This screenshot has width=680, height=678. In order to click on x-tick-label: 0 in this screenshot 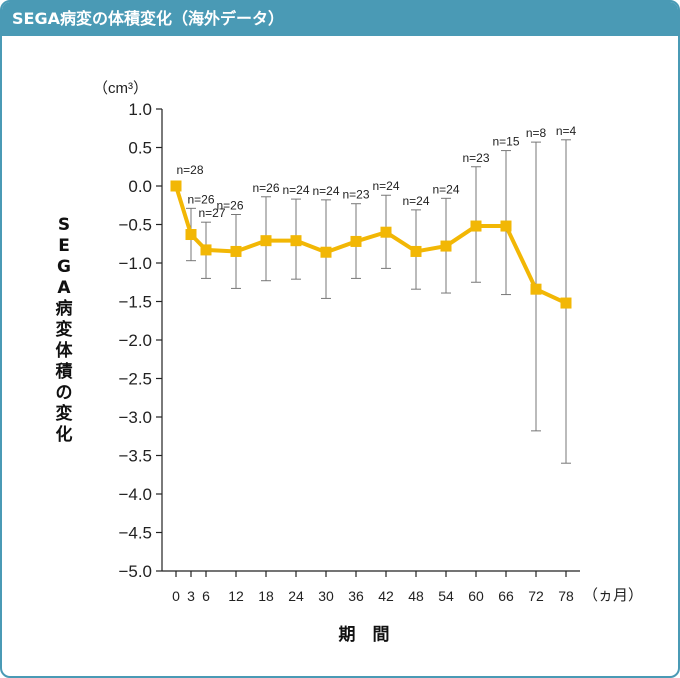, I will do `click(176, 596)`.